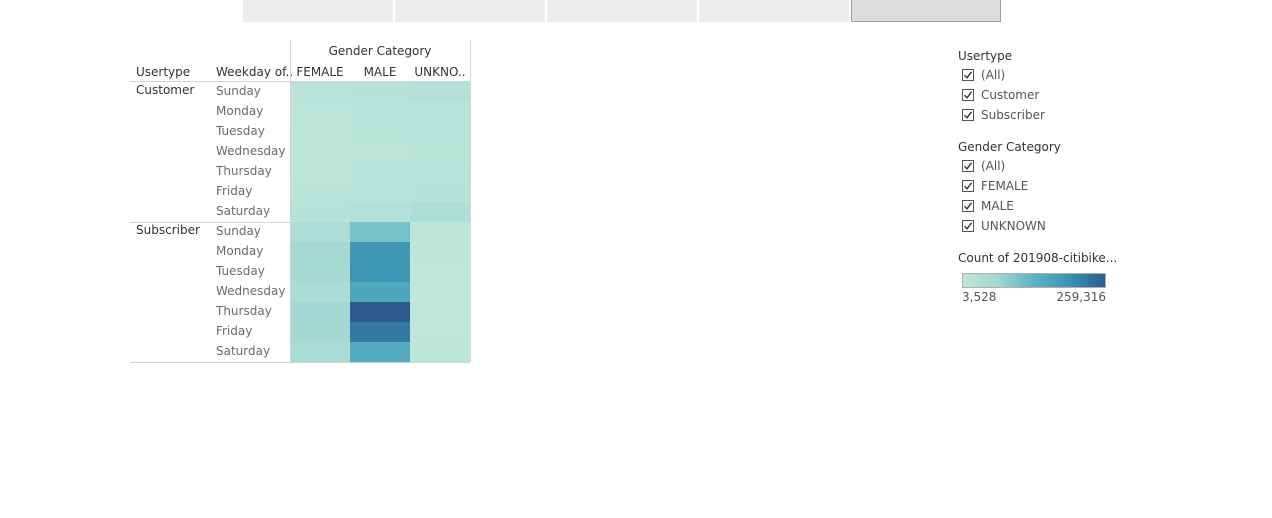 The image size is (1272, 518). What do you see at coordinates (440, 72) in the screenshot?
I see `column-header: UNKNO..` at bounding box center [440, 72].